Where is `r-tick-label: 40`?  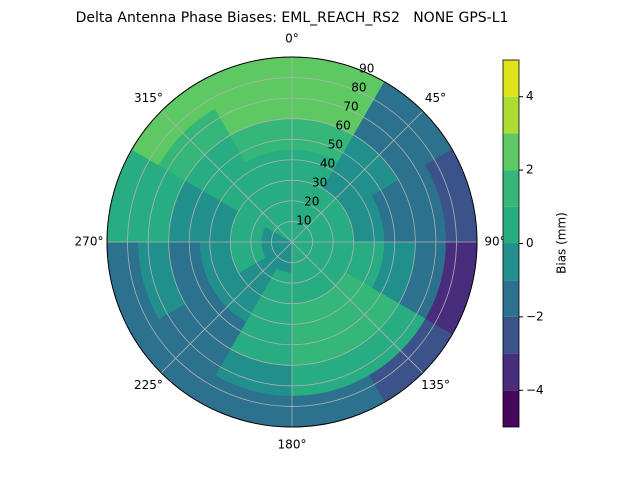
r-tick-label: 40 is located at coordinates (327, 164).